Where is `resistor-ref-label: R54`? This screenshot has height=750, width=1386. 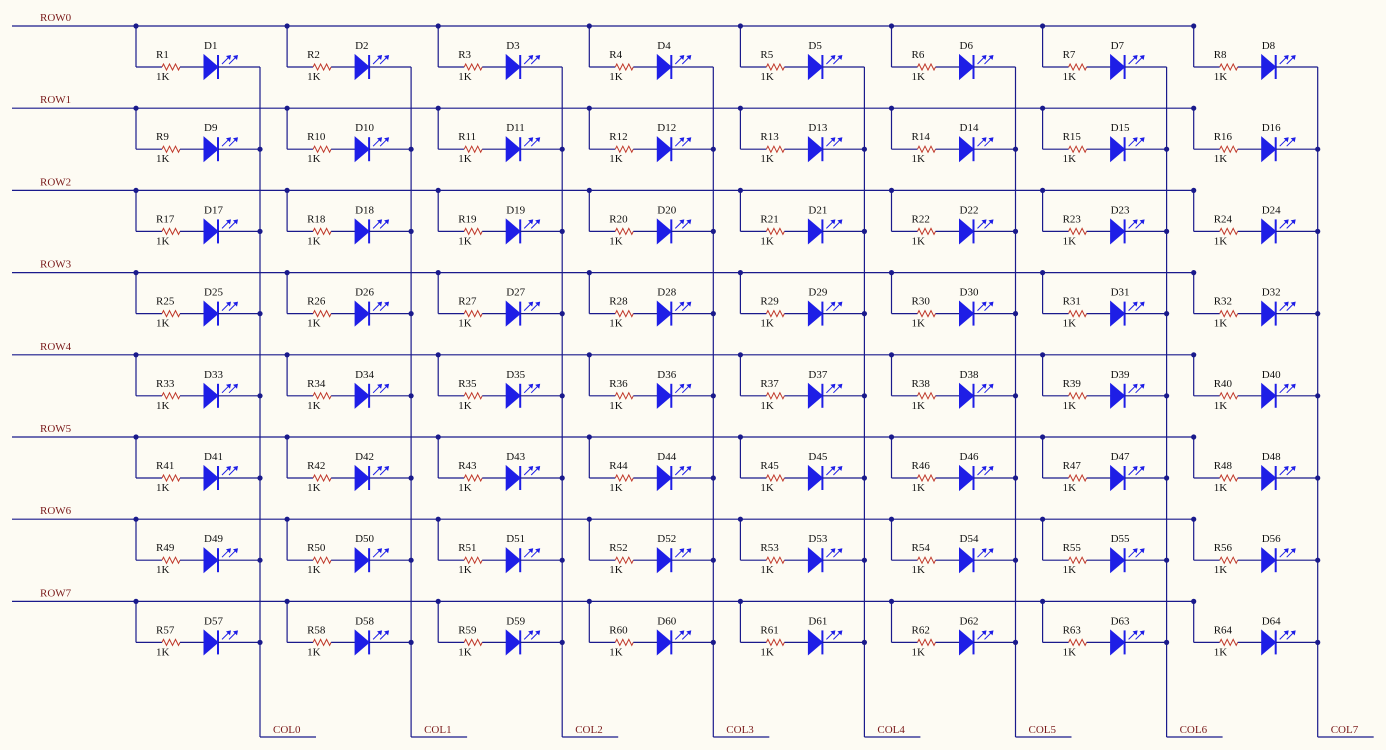
resistor-ref-label: R54 is located at coordinates (921, 548).